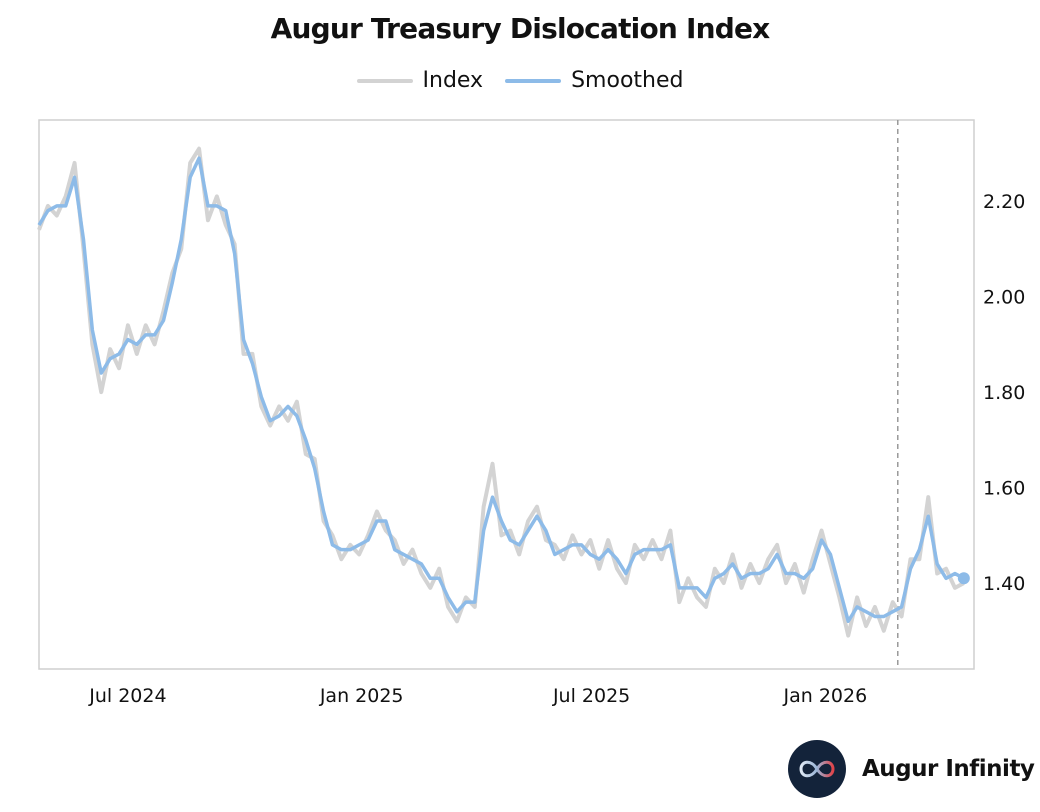  What do you see at coordinates (533, 80) in the screenshot?
I see `legend-swatch-smoothed` at bounding box center [533, 80].